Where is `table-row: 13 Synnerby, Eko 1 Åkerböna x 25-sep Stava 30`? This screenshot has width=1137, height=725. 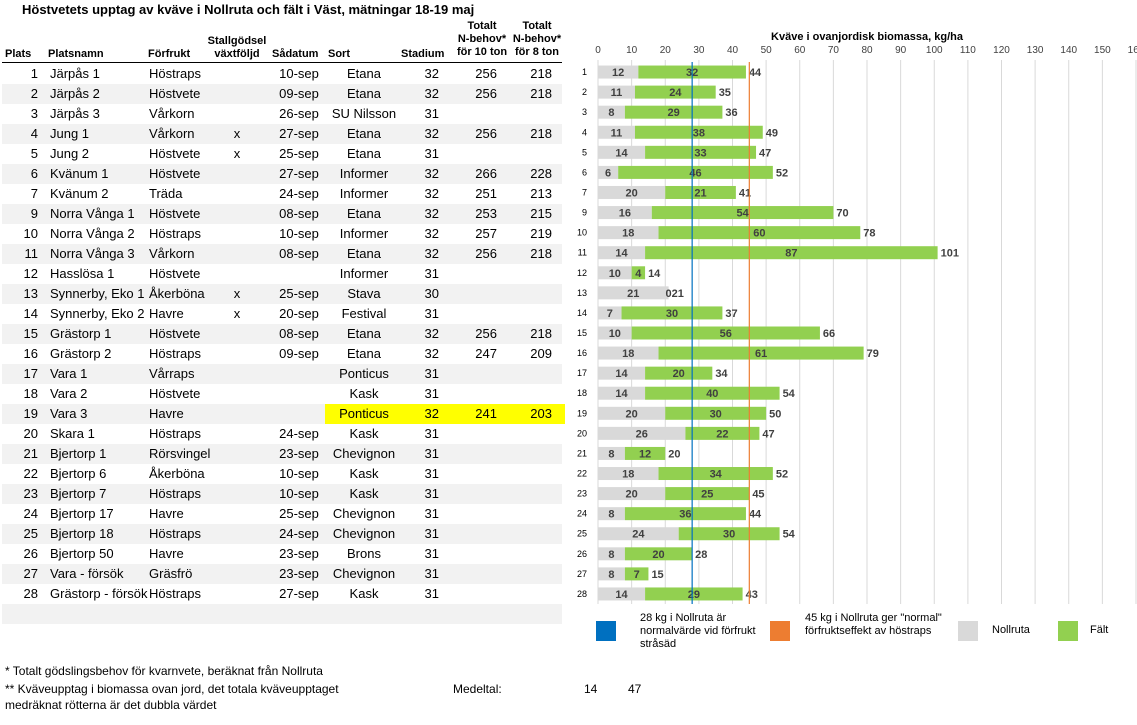 table-row: 13 Synnerby, Eko 1 Åkerböna x 25-sep Stava 30 is located at coordinates (282, 294).